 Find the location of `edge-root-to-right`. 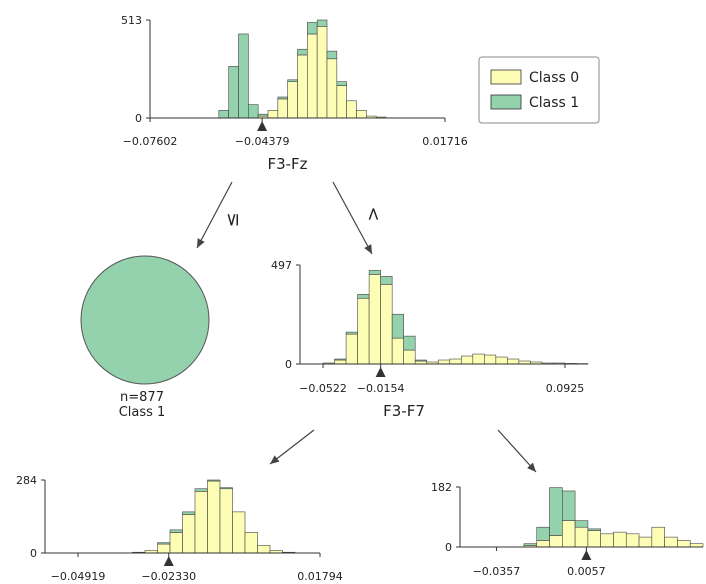

edge-root-to-right is located at coordinates (352, 218).